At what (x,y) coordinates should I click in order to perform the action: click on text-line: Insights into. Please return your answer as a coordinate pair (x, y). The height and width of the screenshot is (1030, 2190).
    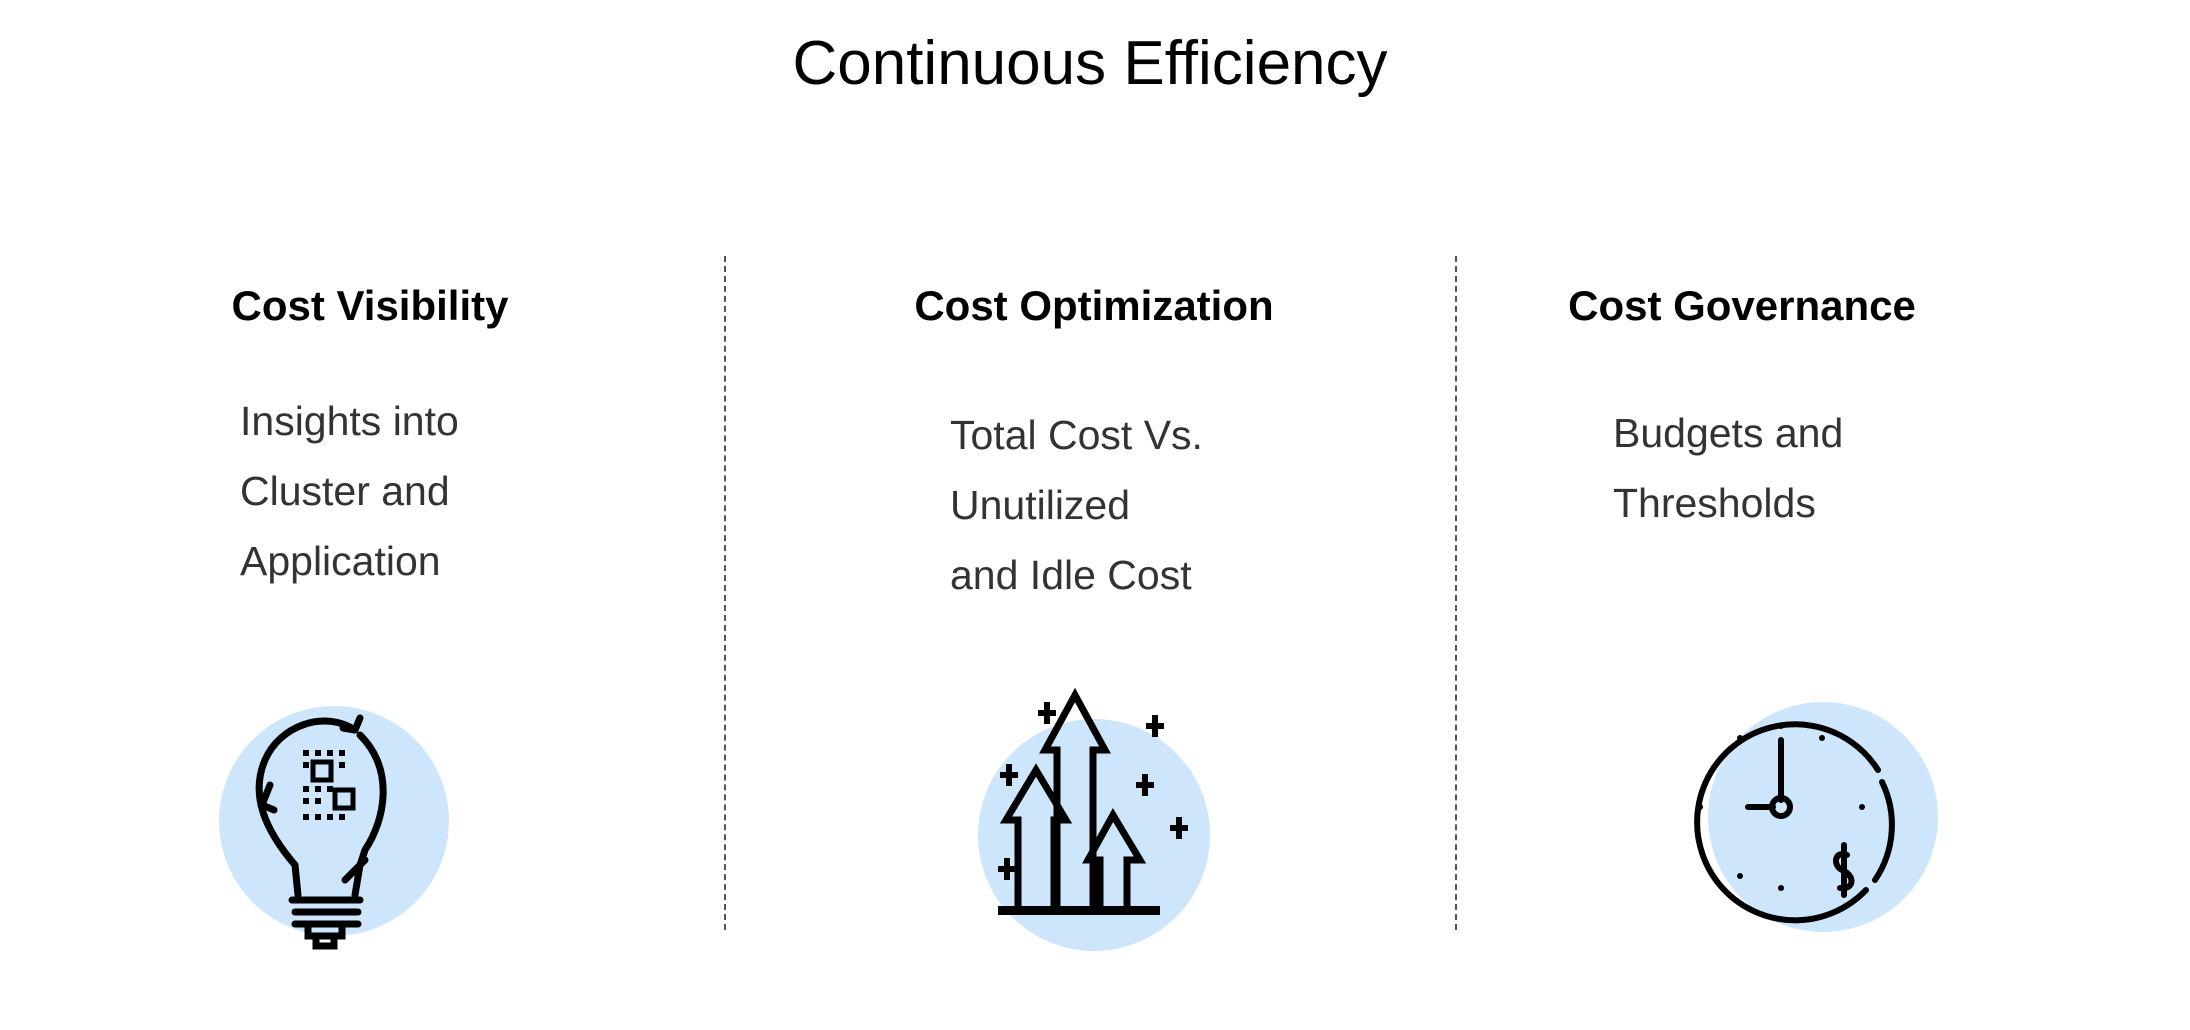
    Looking at the image, I should click on (349, 421).